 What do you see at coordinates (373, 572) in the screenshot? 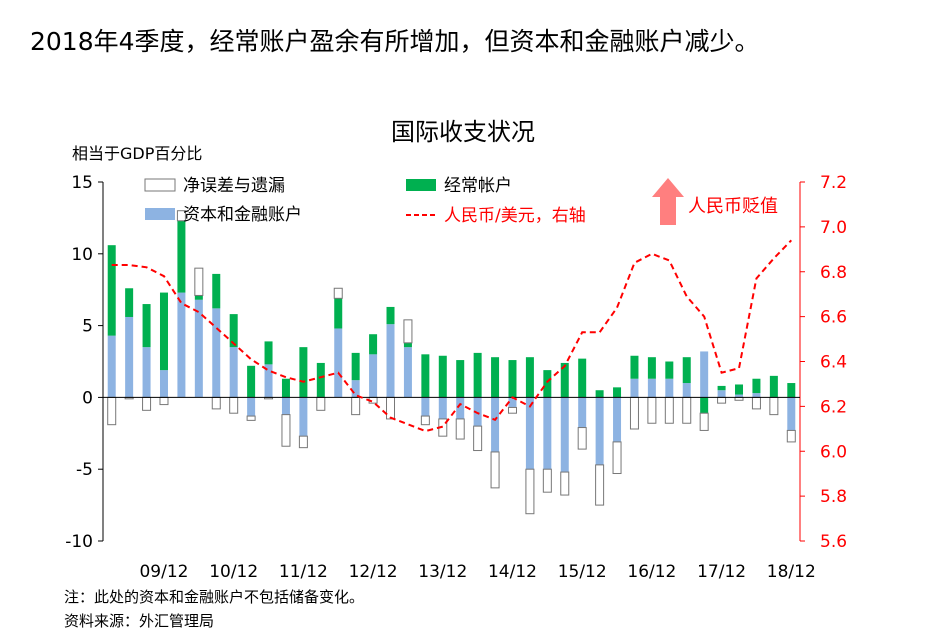
I see `x-tick-label: 12/12` at bounding box center [373, 572].